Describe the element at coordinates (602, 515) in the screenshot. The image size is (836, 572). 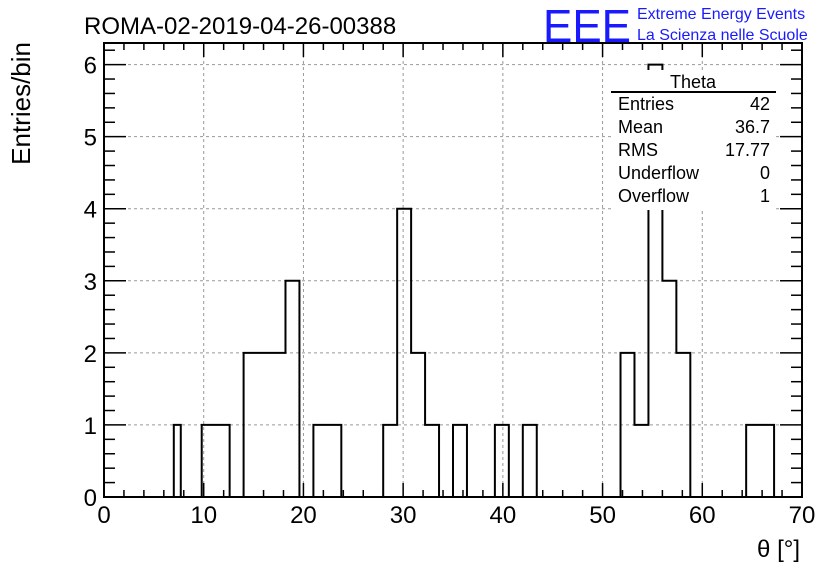
I see `x-tick-label: 50` at that location.